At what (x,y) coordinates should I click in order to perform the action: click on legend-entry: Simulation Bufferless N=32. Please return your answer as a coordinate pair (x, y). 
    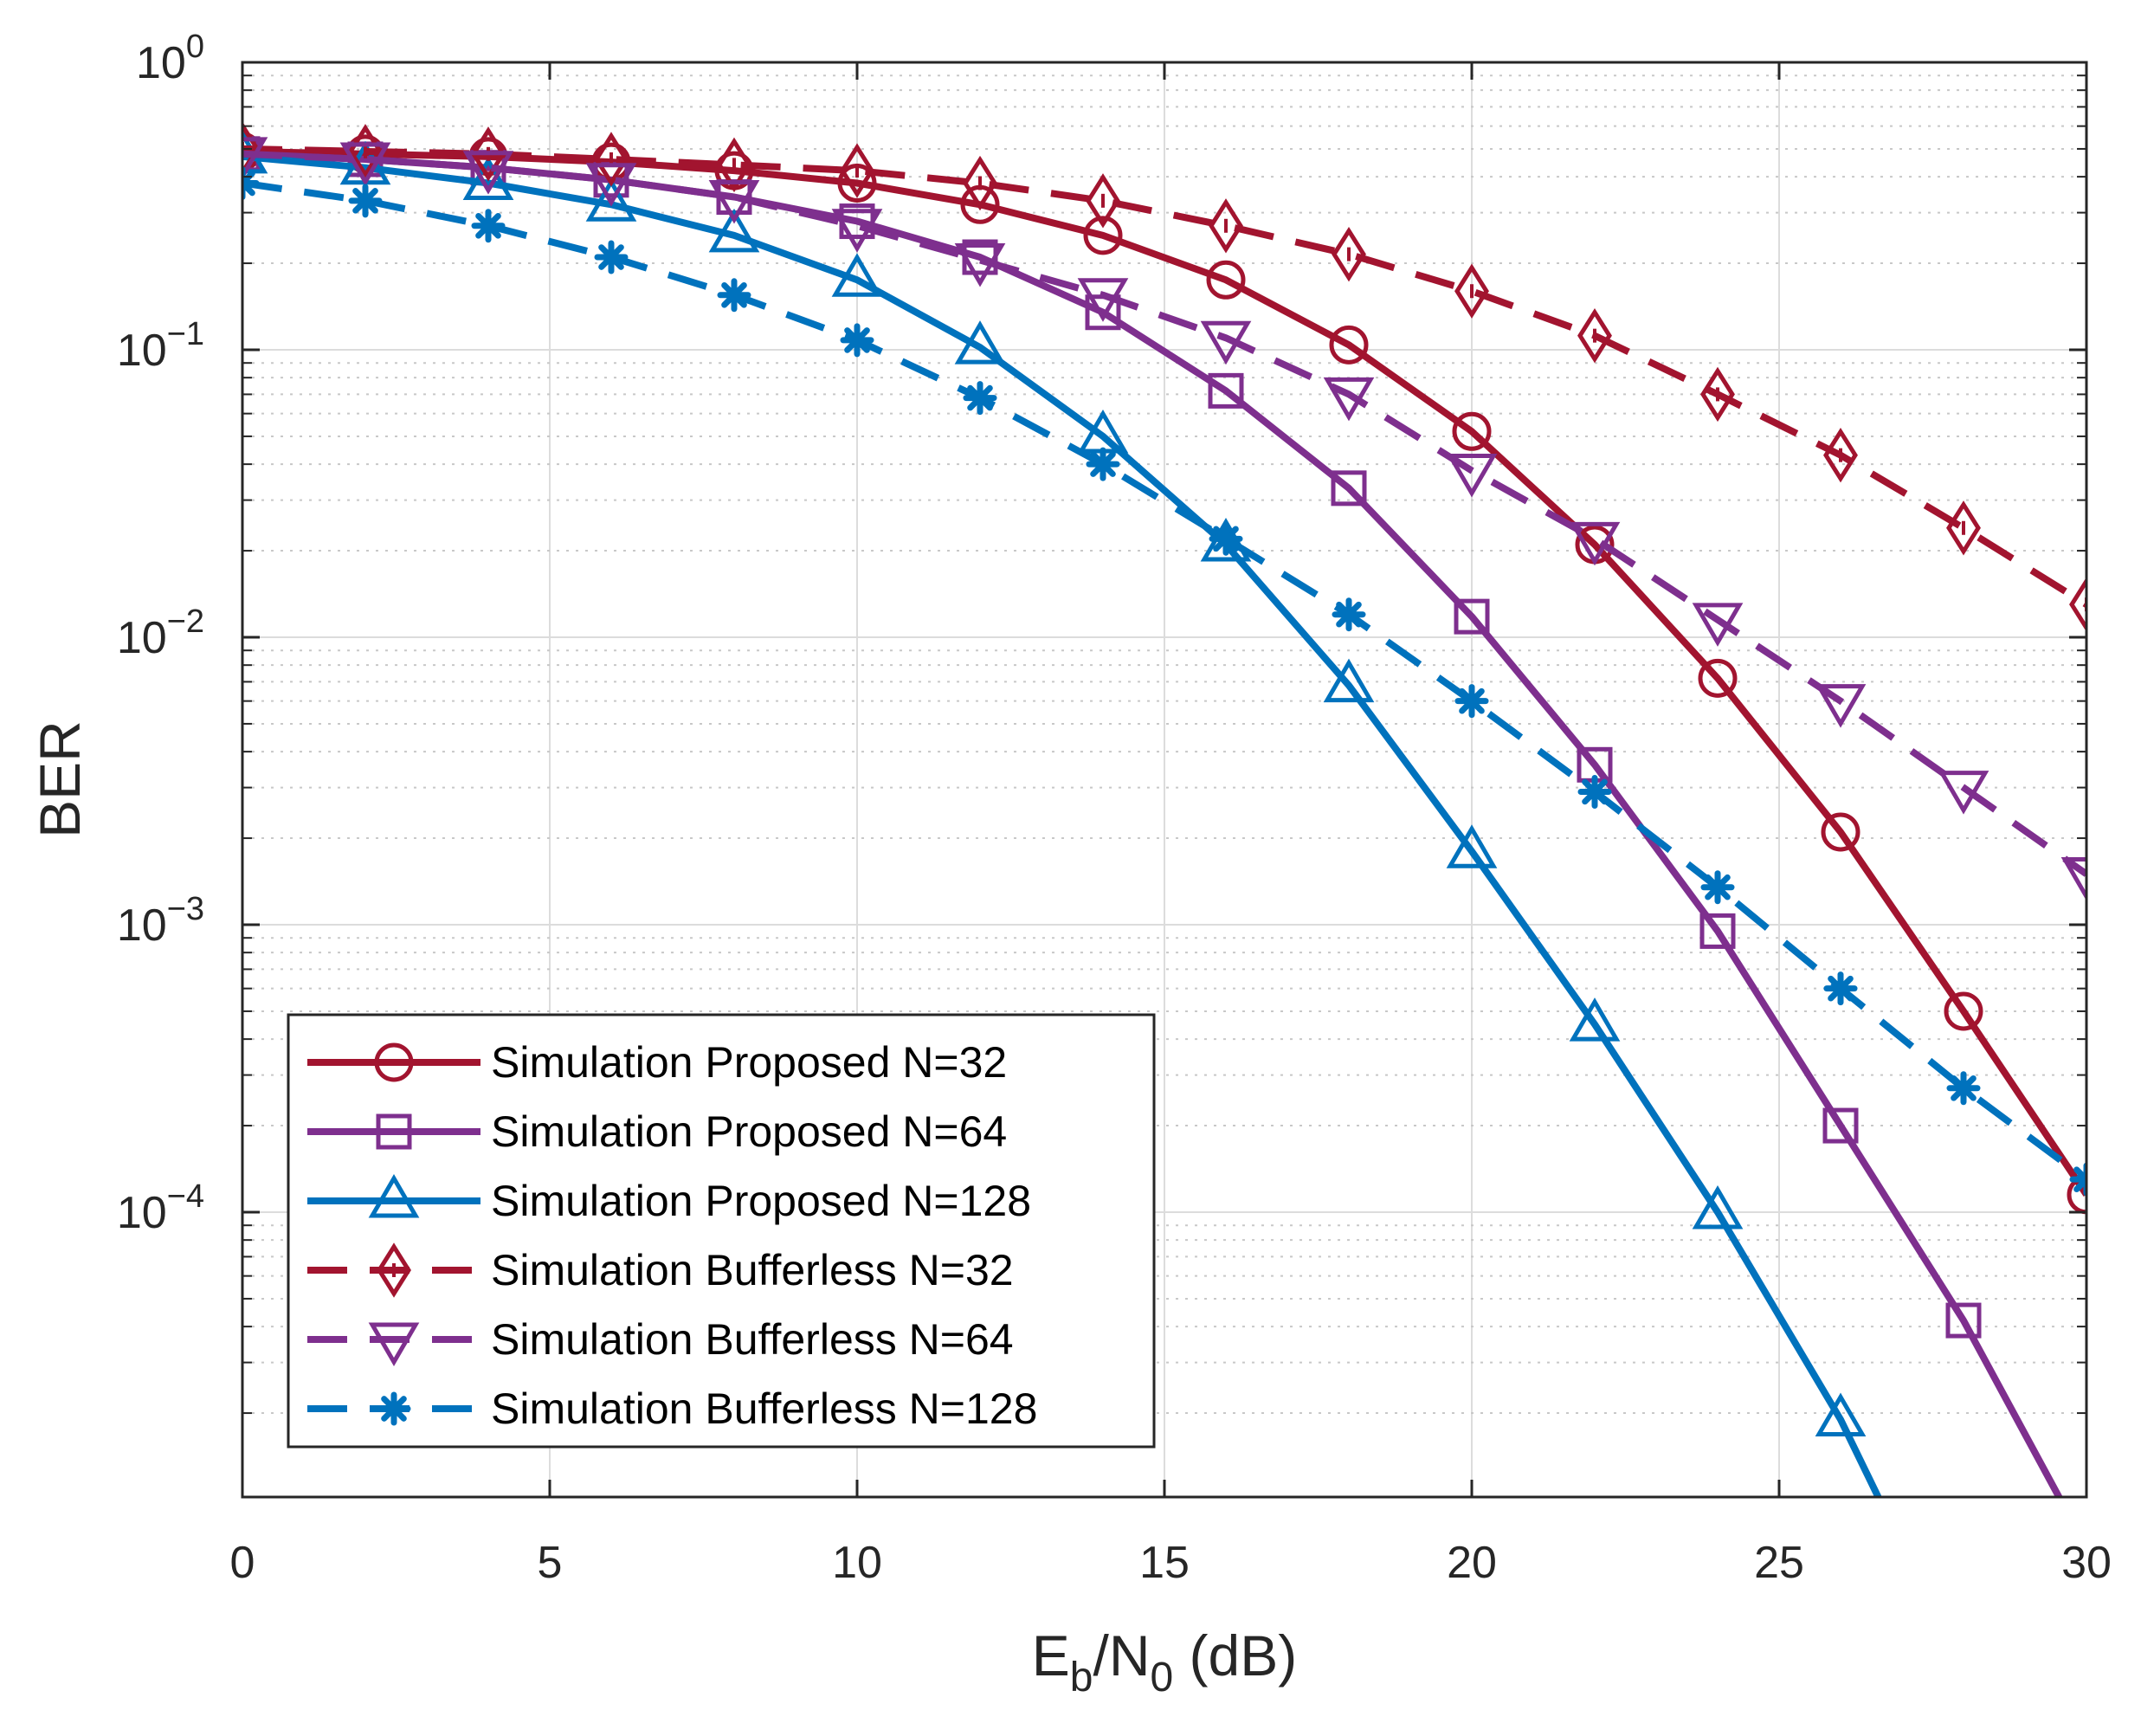
    Looking at the image, I should click on (660, 1270).